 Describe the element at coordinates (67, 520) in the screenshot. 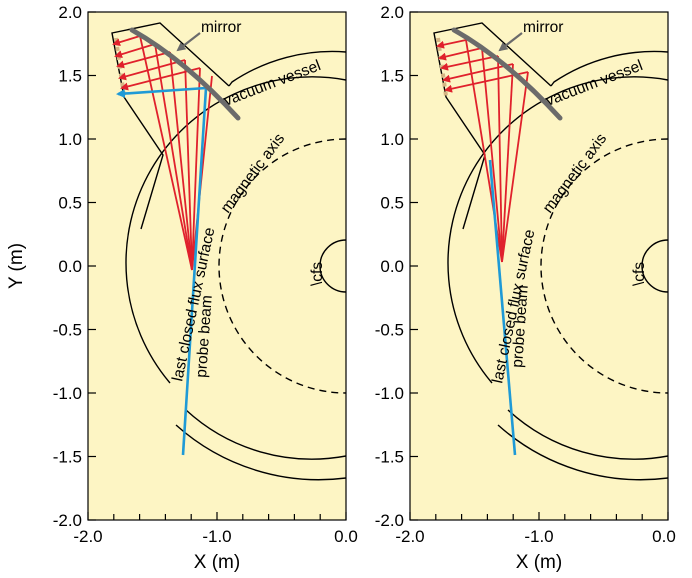

I see `left-y-tick-label: -2.0` at that location.